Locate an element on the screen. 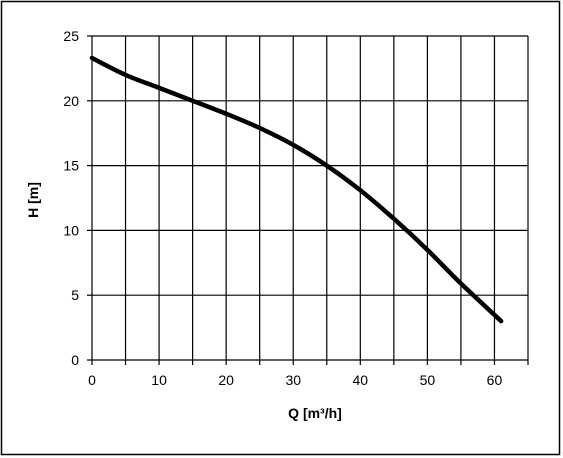 The width and height of the screenshot is (563, 458). x-tick-label: 30 is located at coordinates (293, 380).